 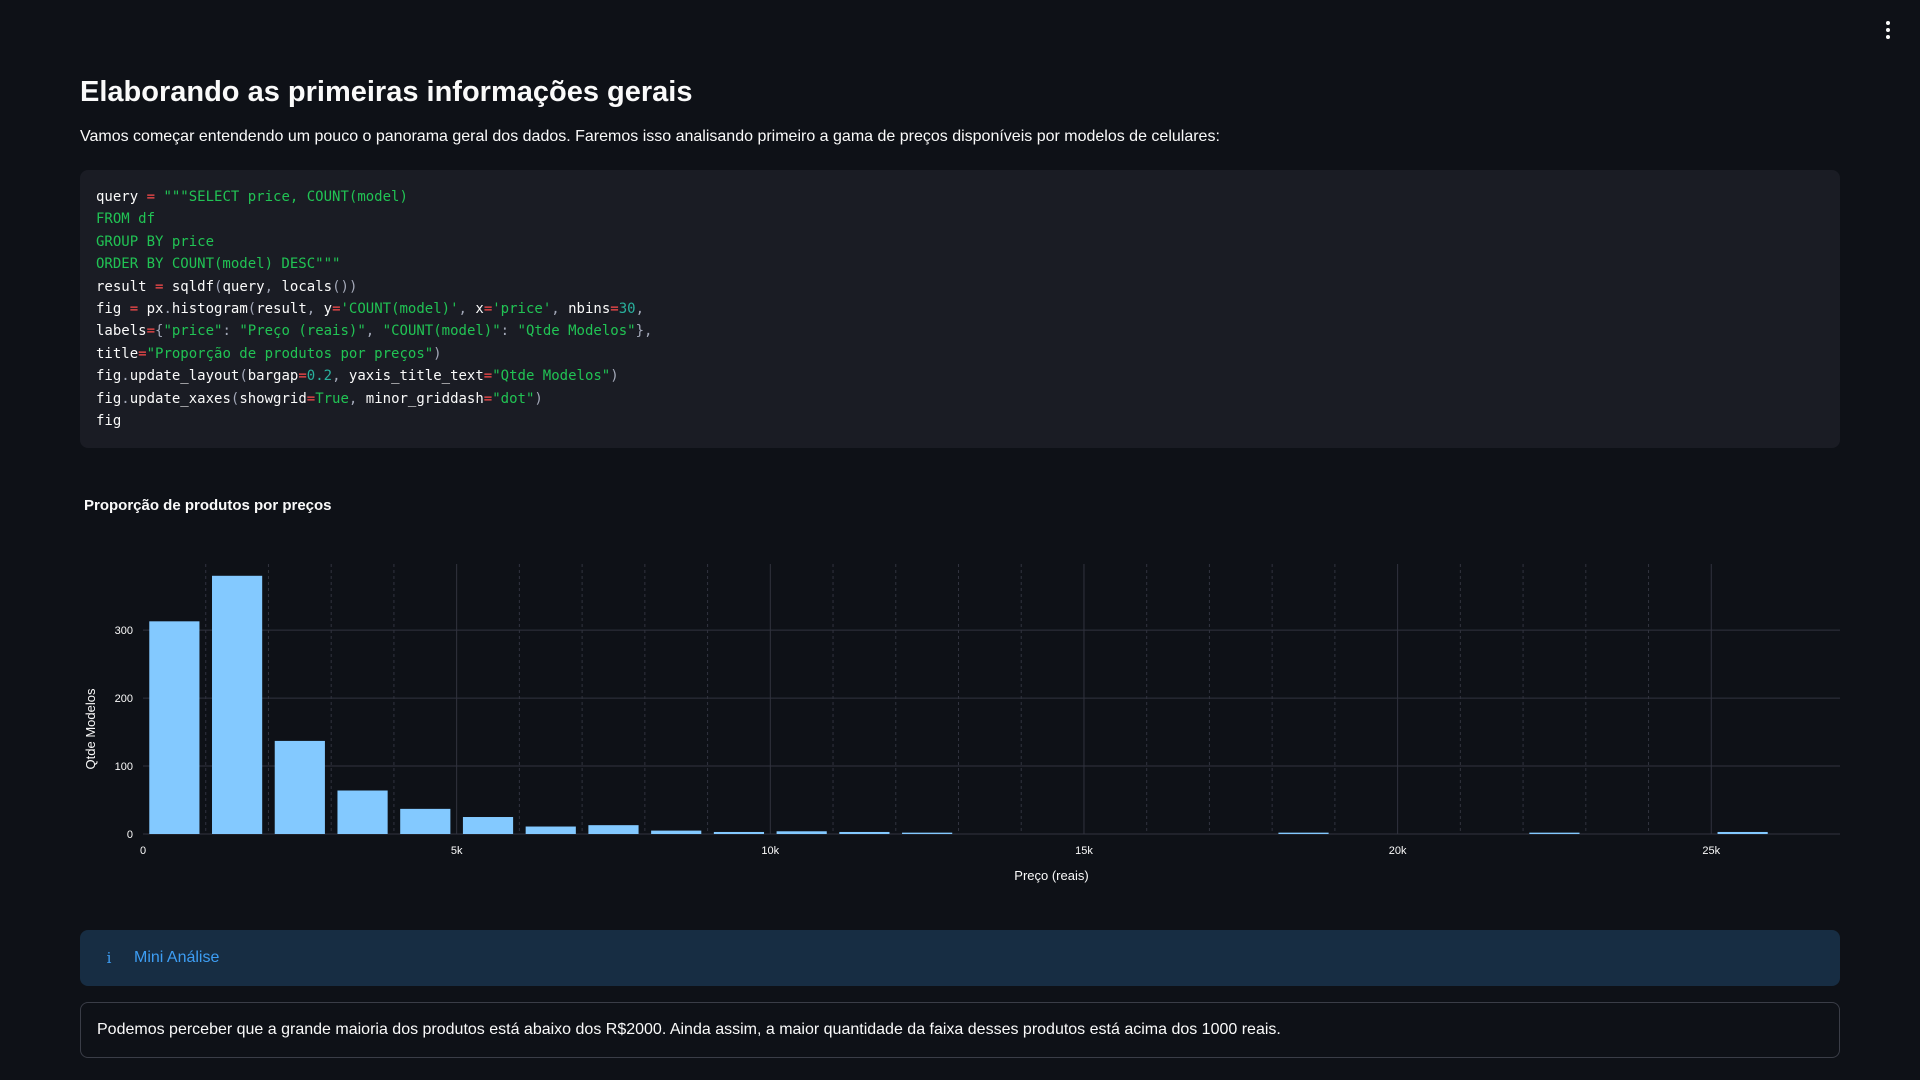 What do you see at coordinates (124, 767) in the screenshot?
I see `y-tick-label: 100` at bounding box center [124, 767].